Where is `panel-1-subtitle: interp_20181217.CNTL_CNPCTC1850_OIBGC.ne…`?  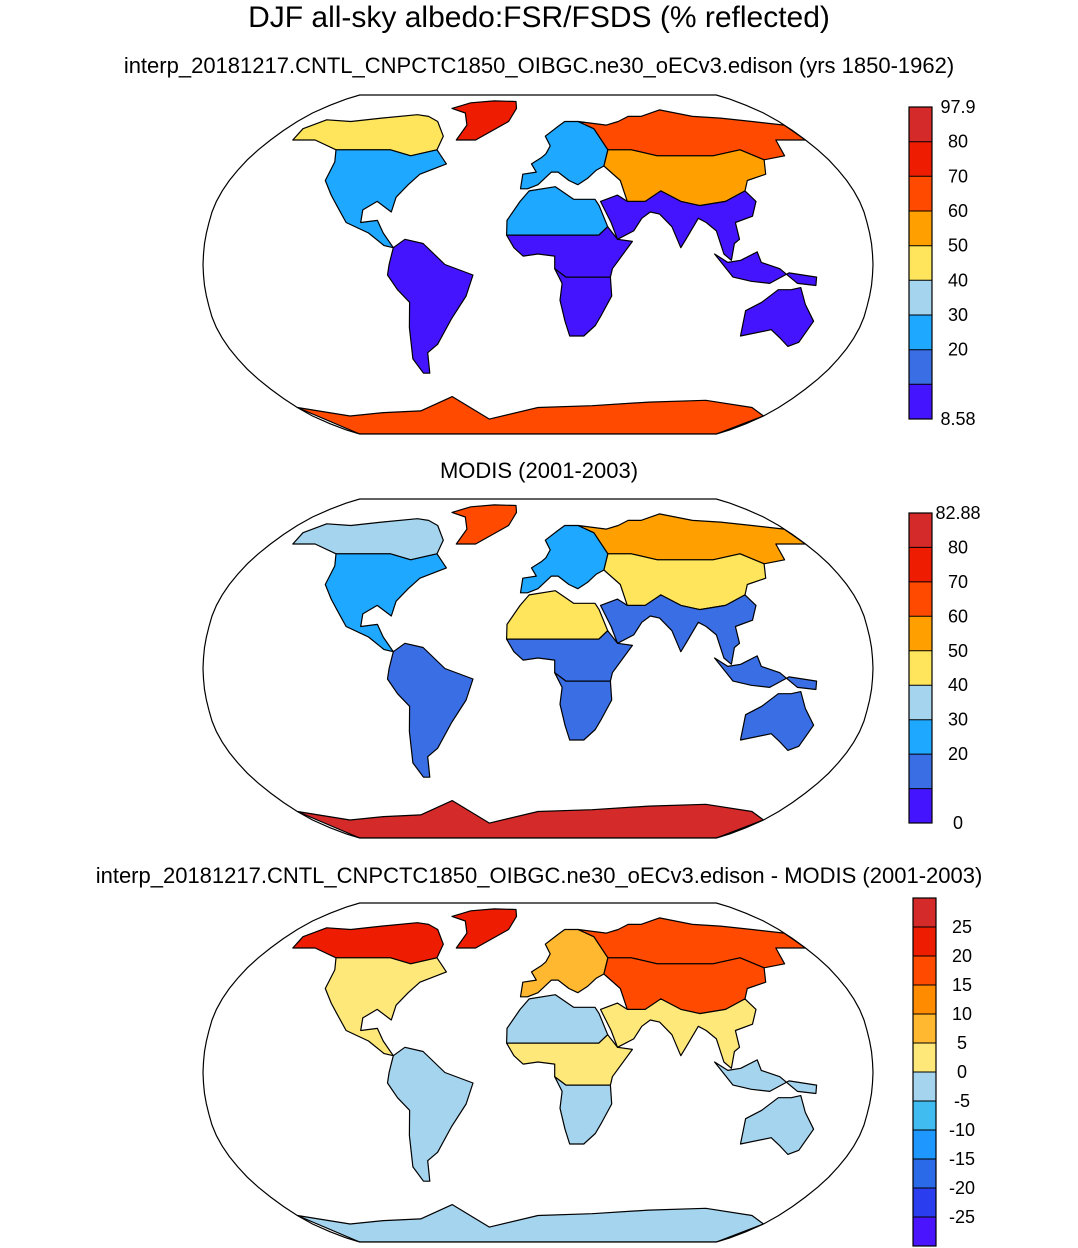
panel-1-subtitle: interp_20181217.CNTL_CNPCTC1850_OIBGC.ne… is located at coordinates (539, 65).